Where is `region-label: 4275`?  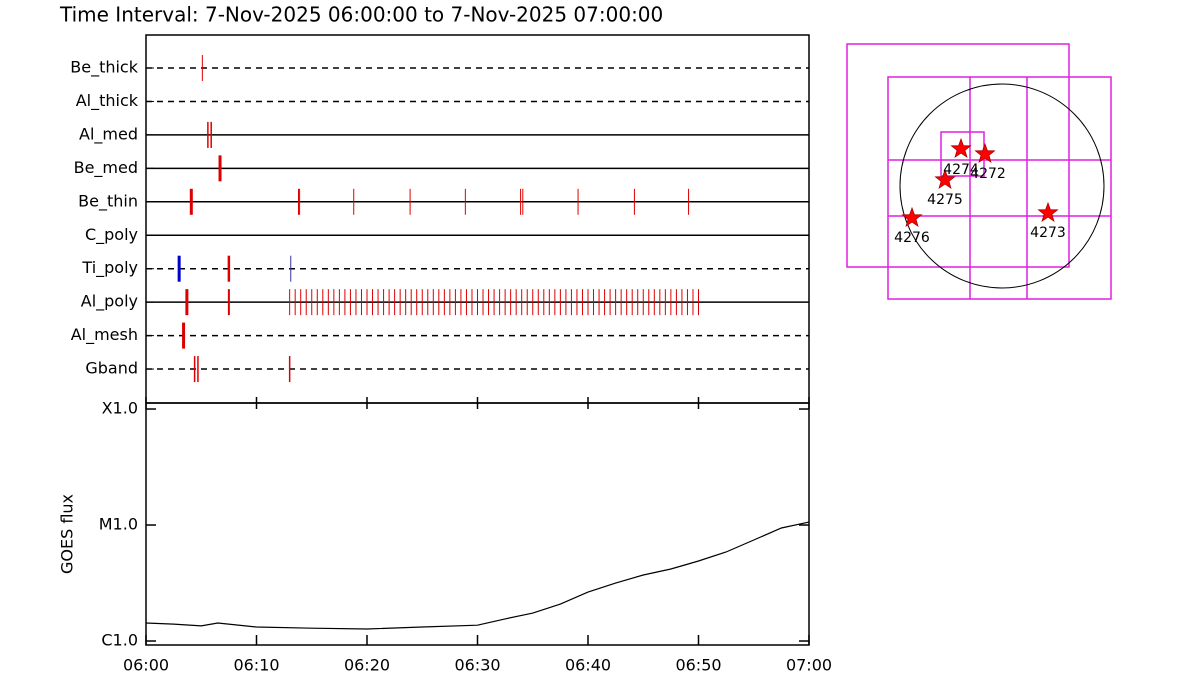
region-label: 4275 is located at coordinates (945, 200).